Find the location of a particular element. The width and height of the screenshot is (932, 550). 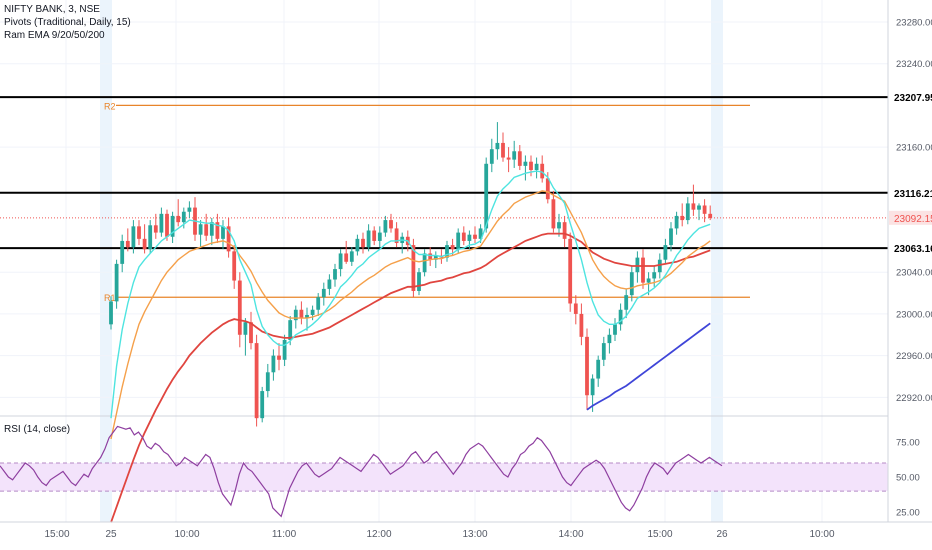

level-label: 23063.16 is located at coordinates (913, 249).